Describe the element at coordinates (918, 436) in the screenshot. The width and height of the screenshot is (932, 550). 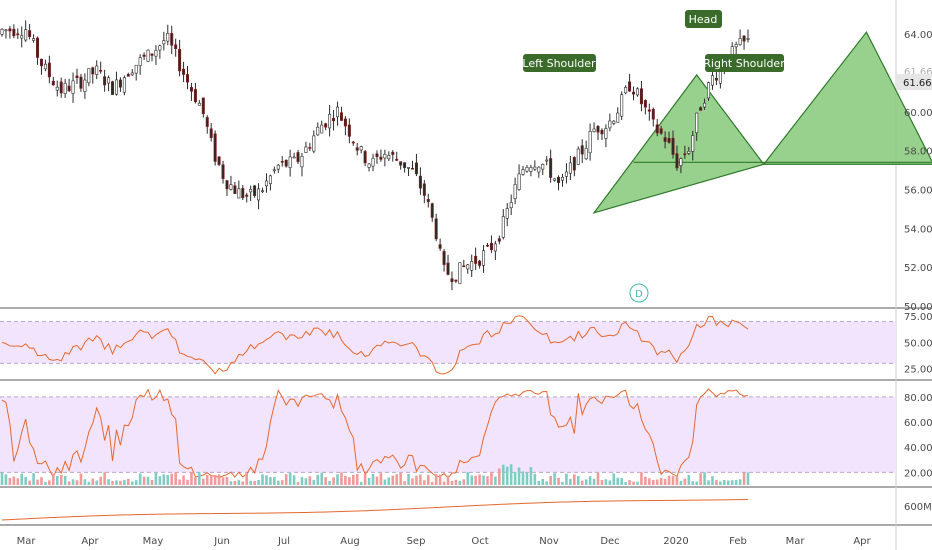
I see `stochastic-axis: 20.00 40.00 60.00 80.00` at that location.